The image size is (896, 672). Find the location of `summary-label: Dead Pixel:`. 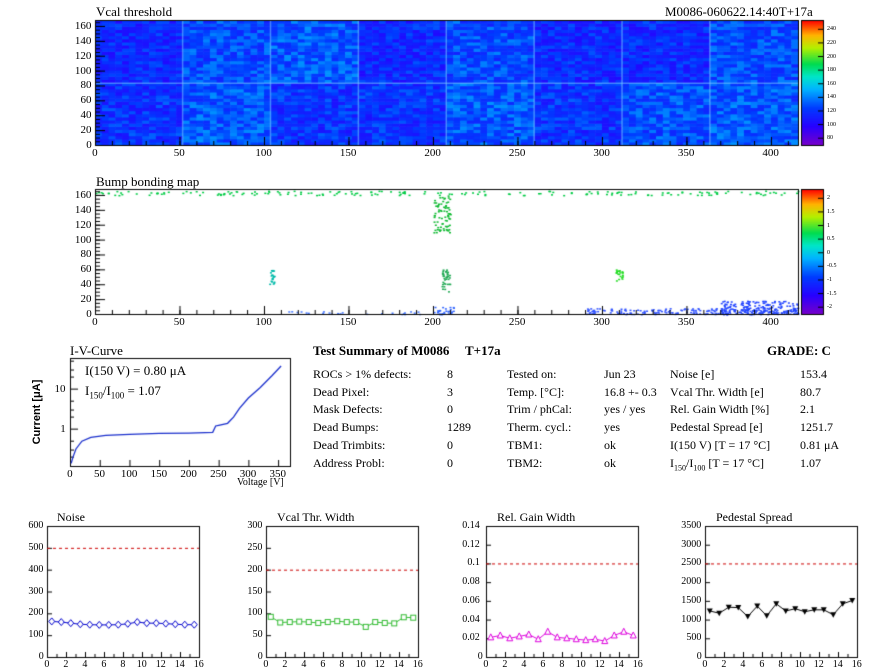

summary-label: Dead Pixel: is located at coordinates (341, 391).